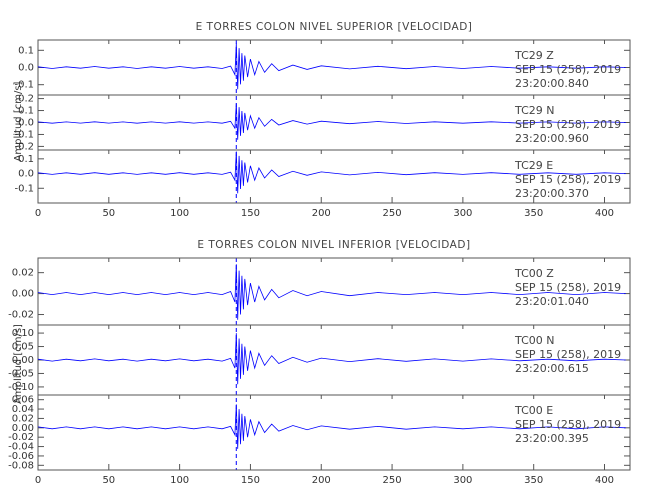 Image resolution: width=650 pixels, height=504 pixels. I want to click on time-label: 23:20:00.615, so click(552, 368).